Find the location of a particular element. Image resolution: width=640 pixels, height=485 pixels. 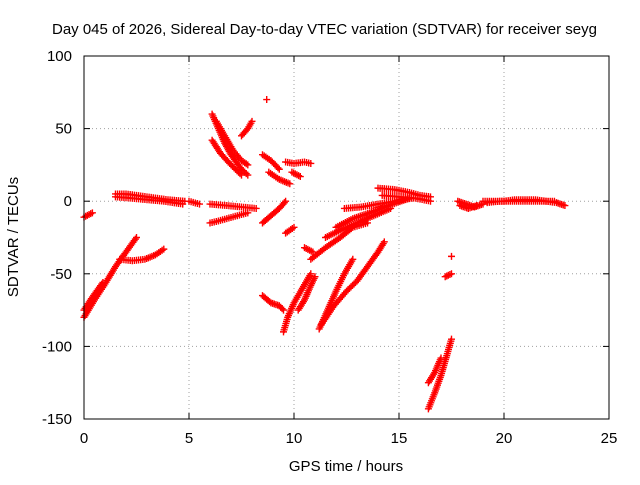

y-tick-label: 100 is located at coordinates (59, 56).